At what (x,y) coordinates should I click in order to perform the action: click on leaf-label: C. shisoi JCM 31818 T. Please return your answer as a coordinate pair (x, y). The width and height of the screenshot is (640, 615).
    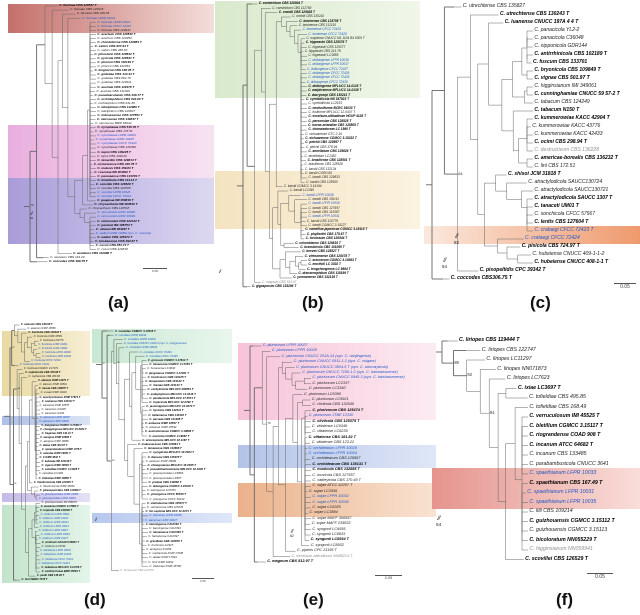
    Looking at the image, I should click on (534, 174).